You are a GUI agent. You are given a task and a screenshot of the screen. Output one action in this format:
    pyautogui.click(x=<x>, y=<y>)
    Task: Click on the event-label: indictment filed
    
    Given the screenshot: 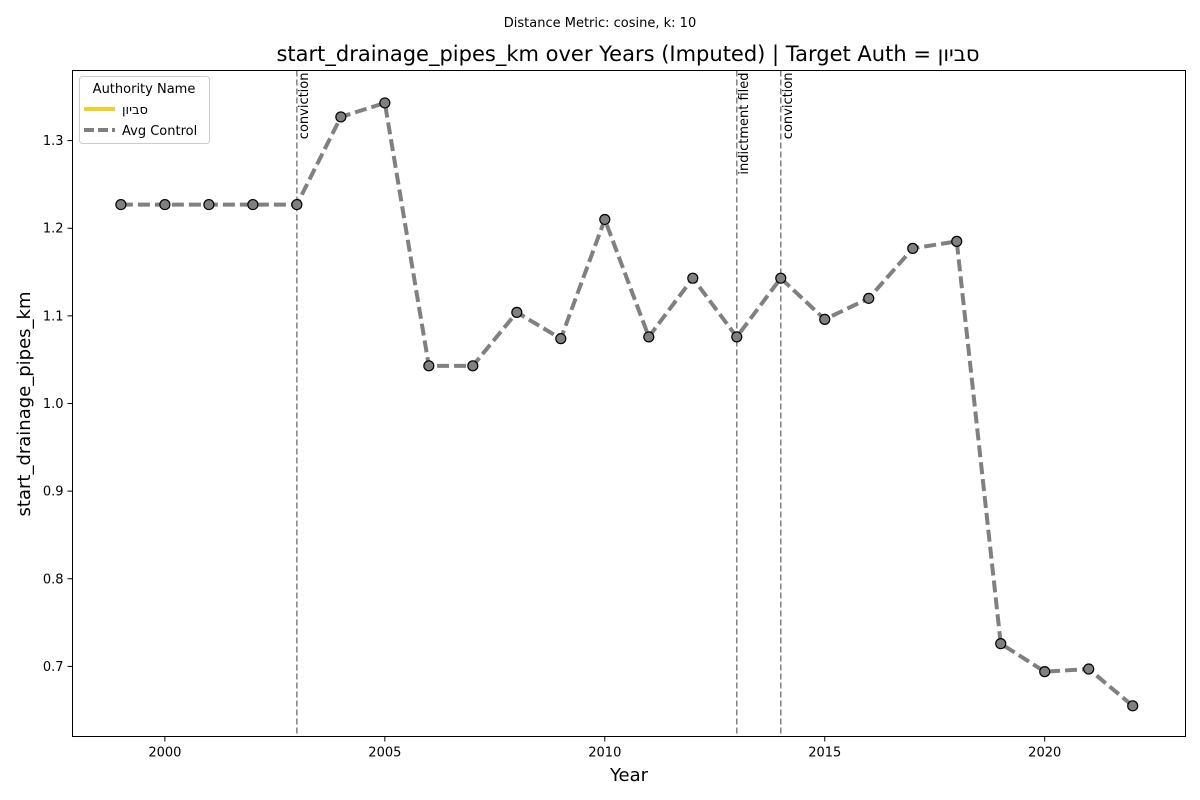 What is the action you would take?
    pyautogui.click(x=744, y=124)
    